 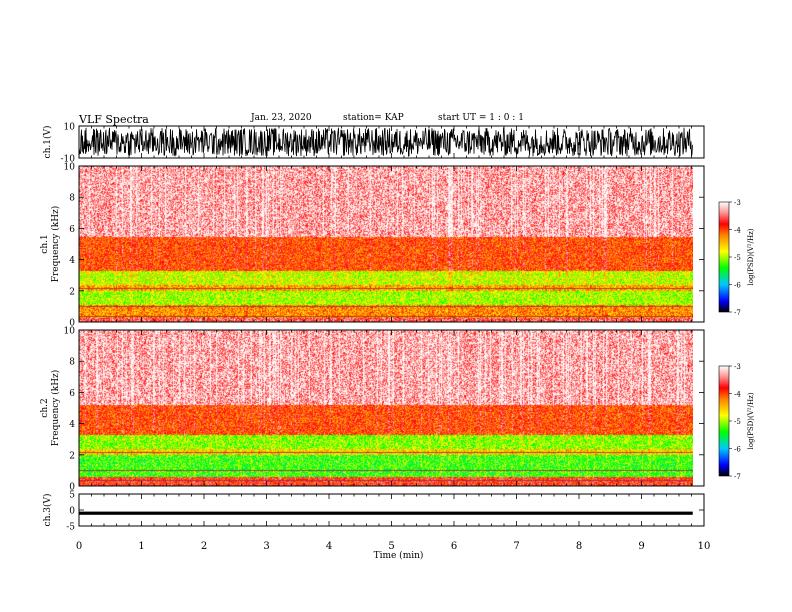 What do you see at coordinates (141, 546) in the screenshot?
I see `x-tick-label: 1` at bounding box center [141, 546].